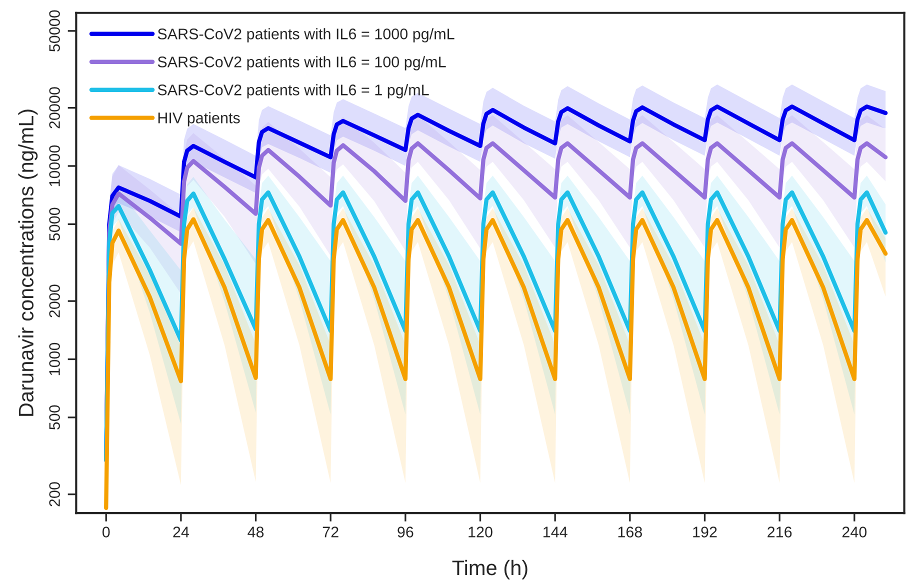  Describe the element at coordinates (54, 31) in the screenshot. I see `y-tick-label: 50000` at that location.